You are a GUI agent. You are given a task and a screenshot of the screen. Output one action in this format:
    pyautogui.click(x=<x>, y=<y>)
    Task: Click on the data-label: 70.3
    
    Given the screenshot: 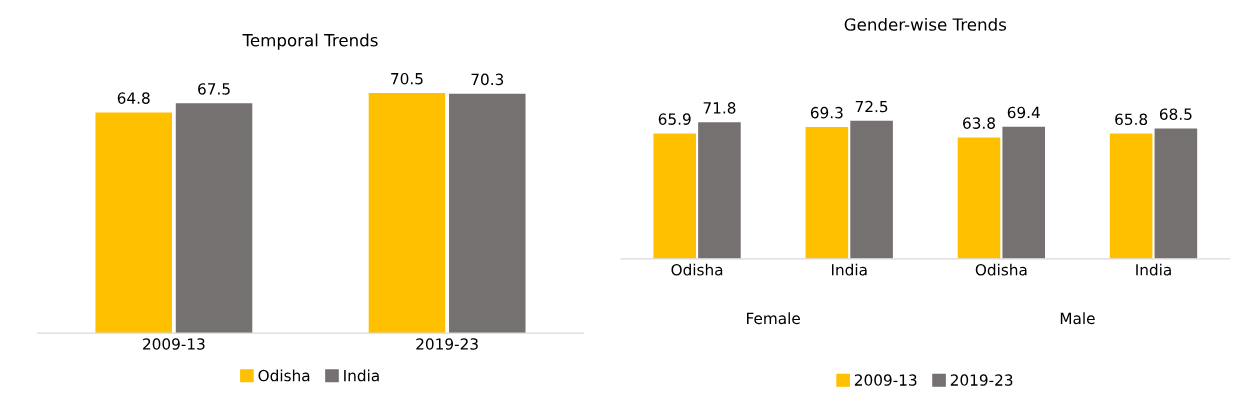 What is the action you would take?
    pyautogui.click(x=487, y=79)
    